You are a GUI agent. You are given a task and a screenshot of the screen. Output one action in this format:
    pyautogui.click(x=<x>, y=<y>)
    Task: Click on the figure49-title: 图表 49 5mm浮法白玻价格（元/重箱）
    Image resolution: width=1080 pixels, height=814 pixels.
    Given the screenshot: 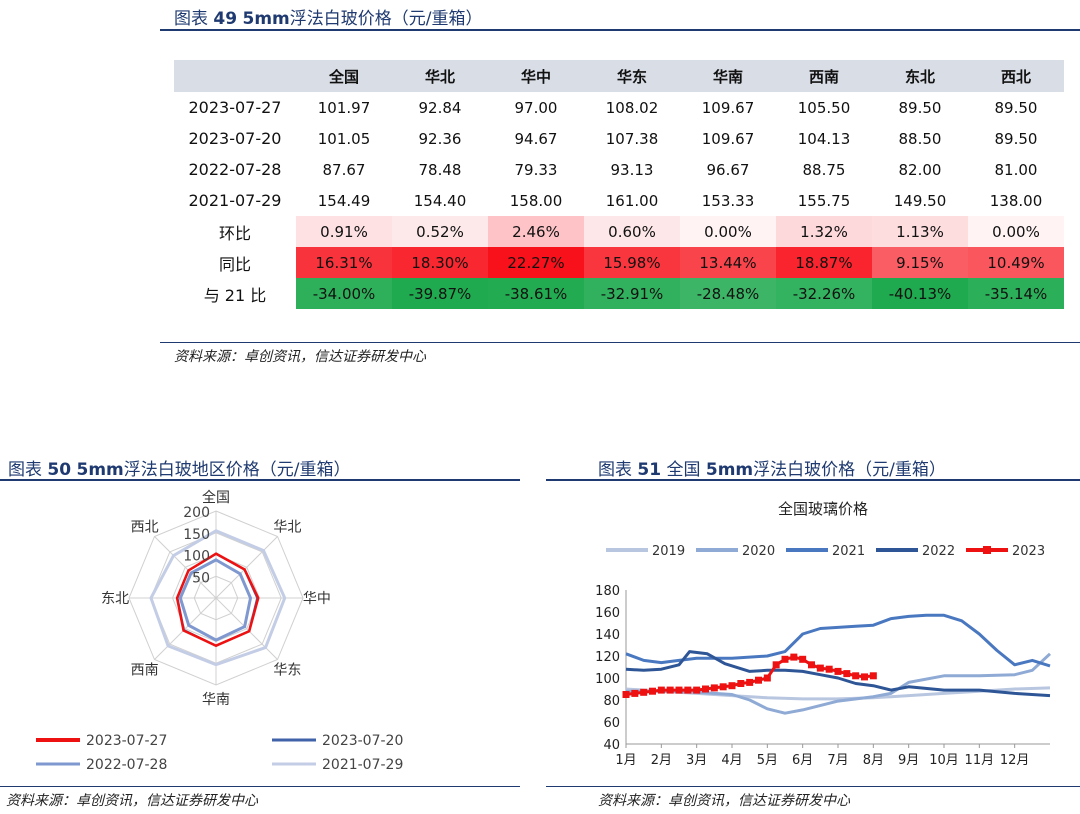 What is the action you would take?
    pyautogui.click(x=328, y=19)
    